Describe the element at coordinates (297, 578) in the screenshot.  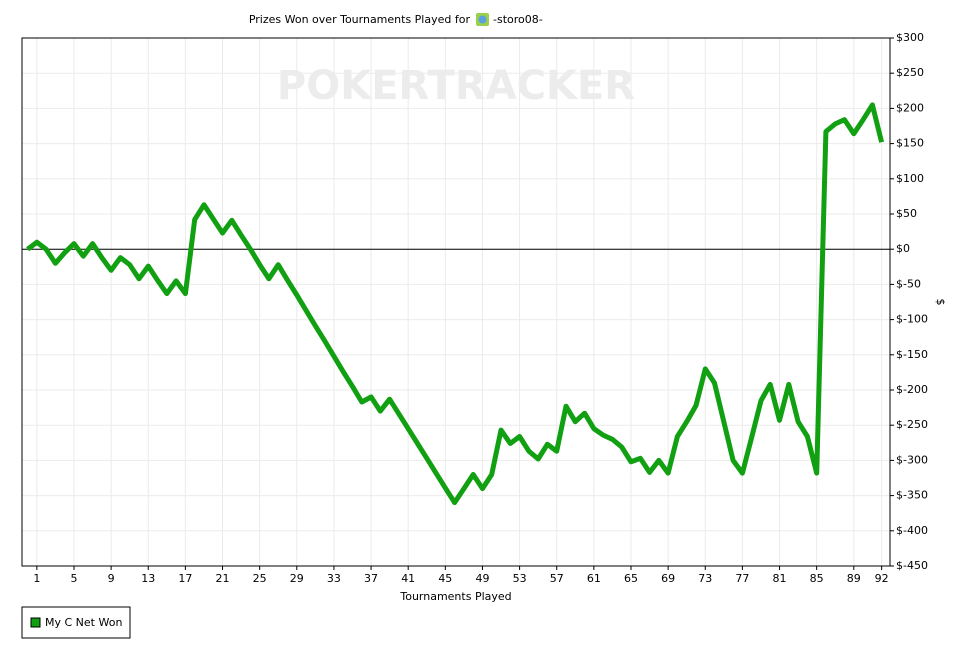
I see `x-tick-label: 29` at that location.